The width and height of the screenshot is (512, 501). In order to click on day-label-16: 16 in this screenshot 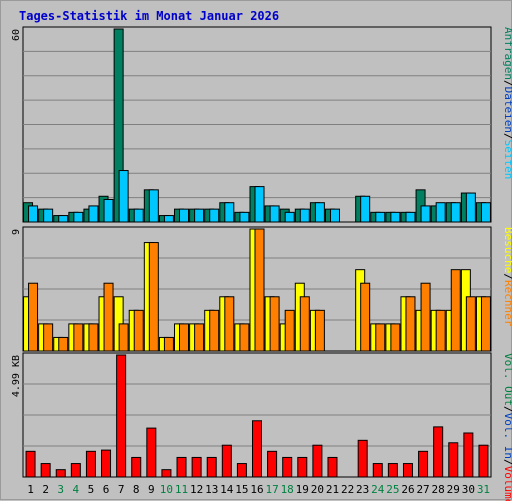, I will do `click(256, 489)`.